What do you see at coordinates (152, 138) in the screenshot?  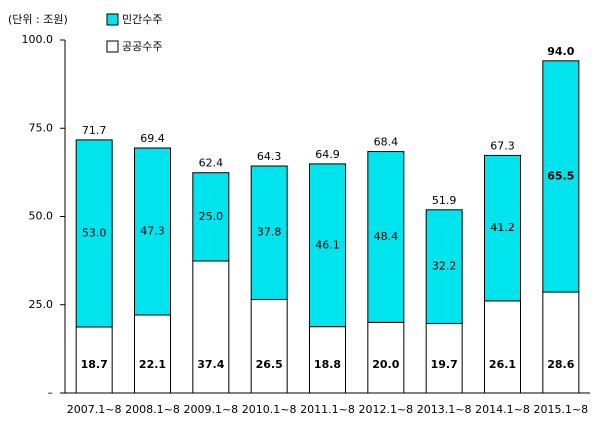 I see `total-label: 69.4` at bounding box center [152, 138].